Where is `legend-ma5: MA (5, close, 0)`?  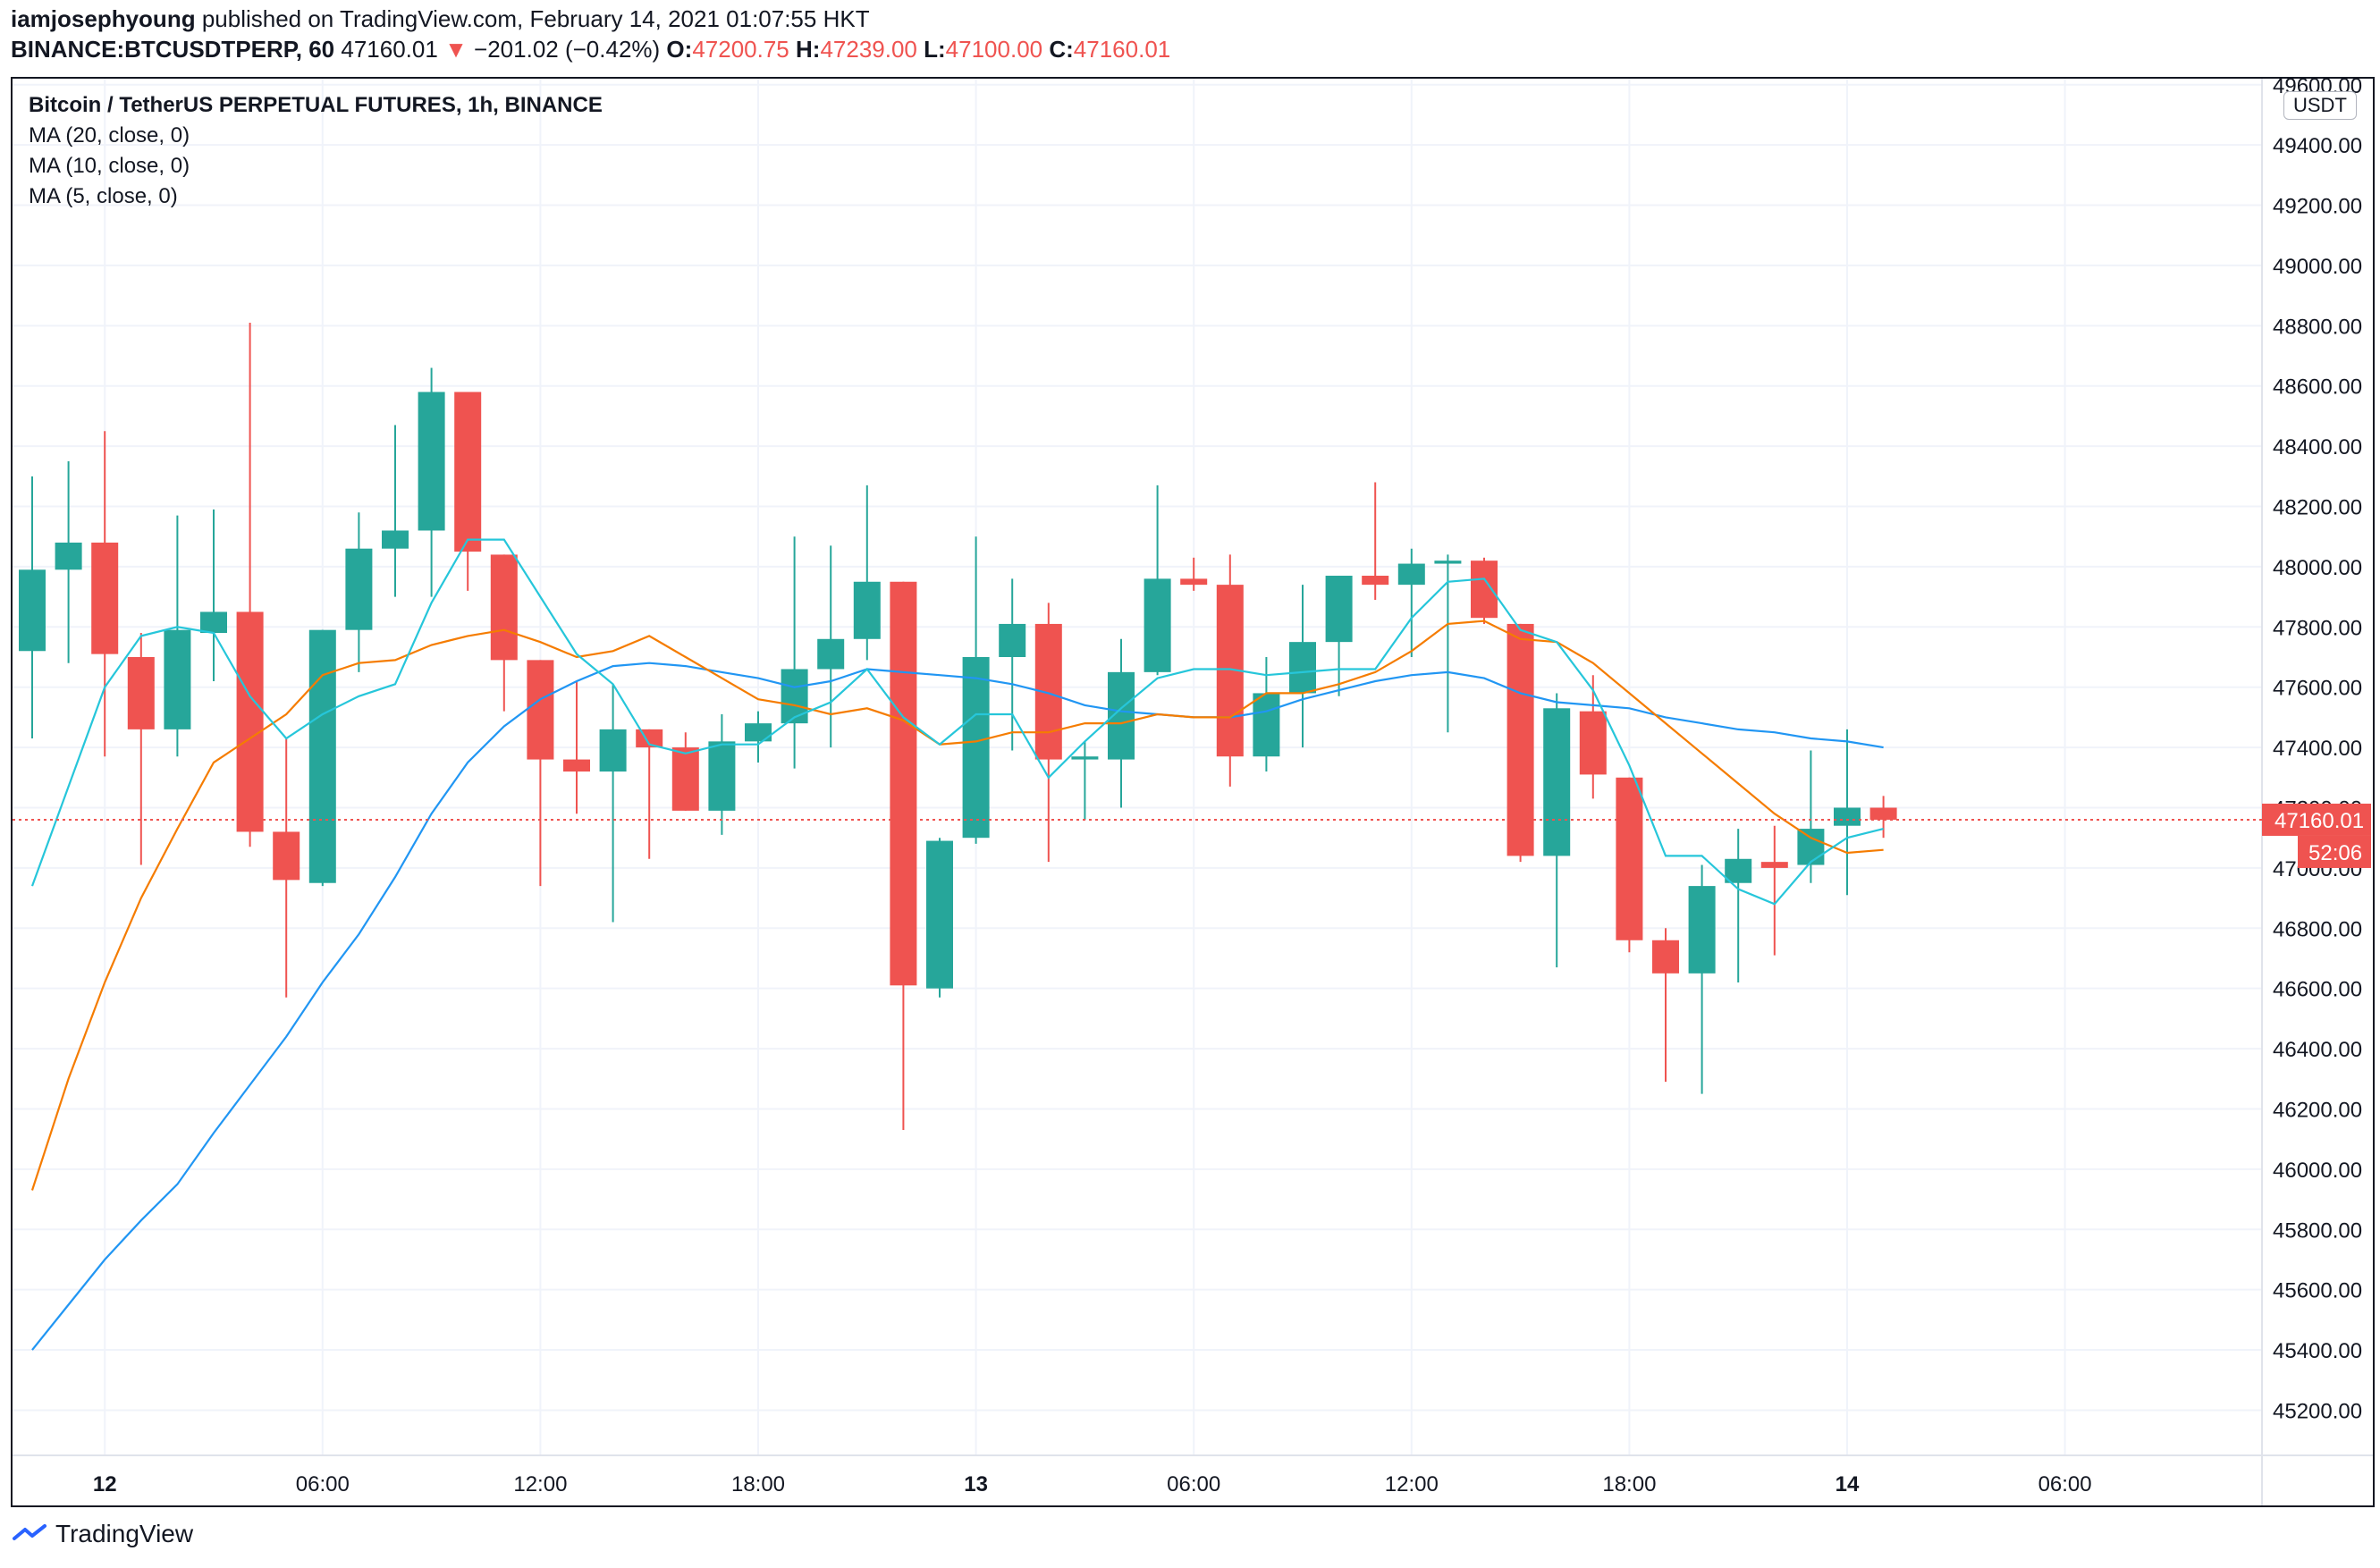
legend-ma5: MA (5, close, 0) is located at coordinates (103, 196).